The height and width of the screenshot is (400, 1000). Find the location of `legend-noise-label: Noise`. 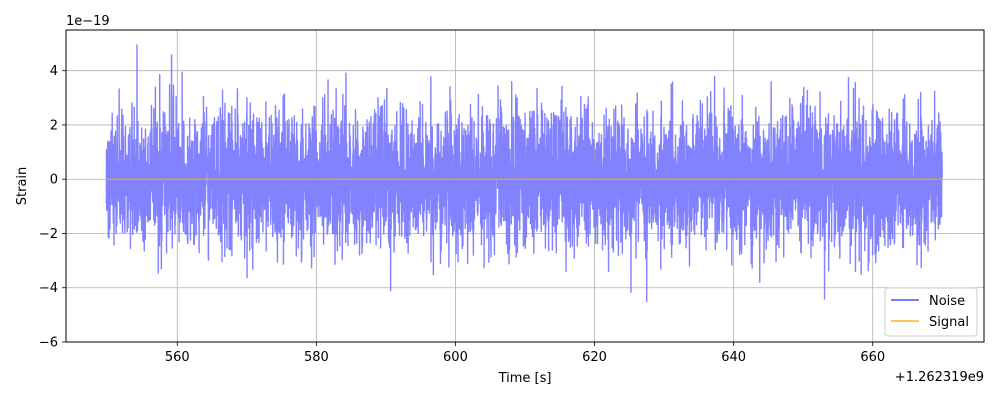

legend-noise-label: Noise is located at coordinates (947, 301).